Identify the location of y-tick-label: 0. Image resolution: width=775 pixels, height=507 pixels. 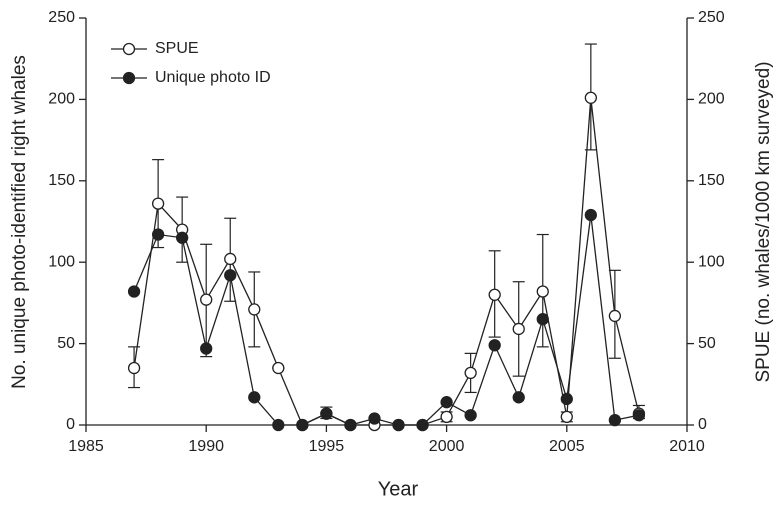
(70, 424).